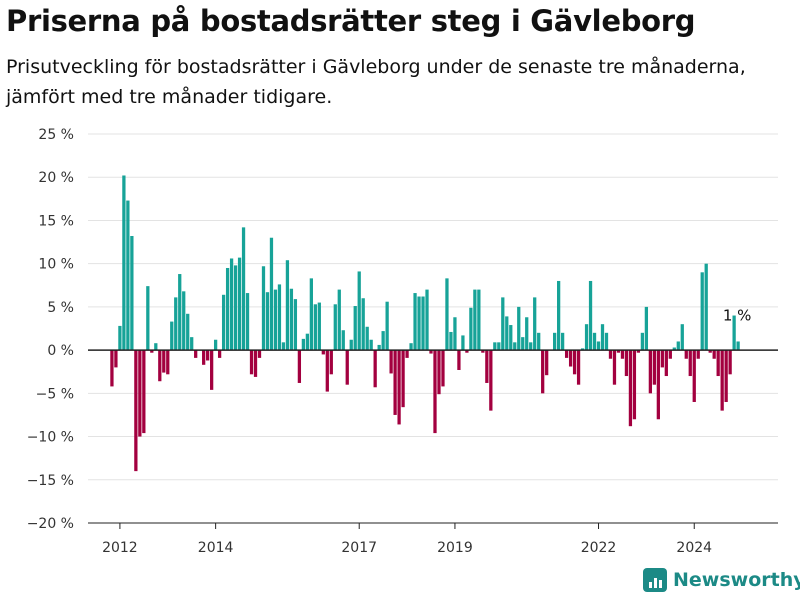 Image resolution: width=800 pixels, height=600 pixels. What do you see at coordinates (216, 548) in the screenshot?
I see `x-tick-label: 2014` at bounding box center [216, 548].